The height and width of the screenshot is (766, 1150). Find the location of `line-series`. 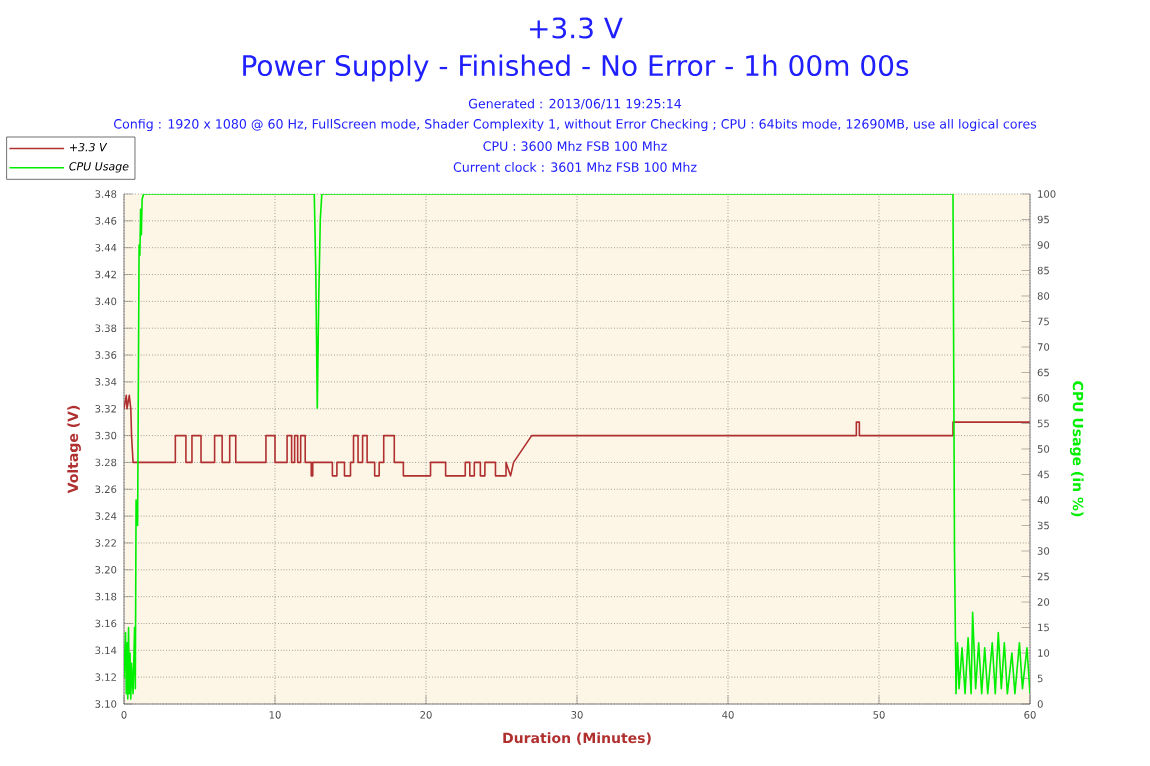

line-series is located at coordinates (577, 435).